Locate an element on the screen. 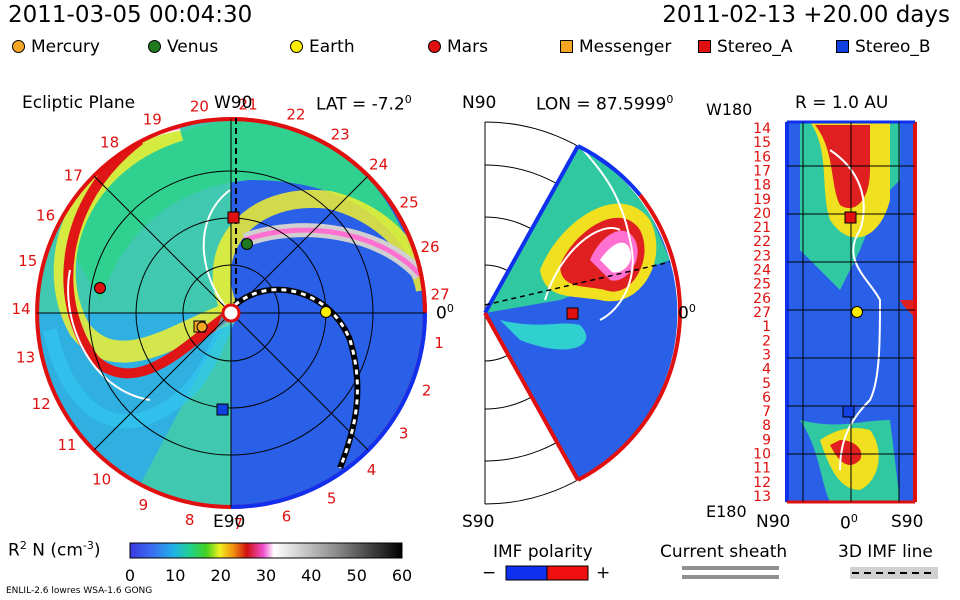 The height and width of the screenshot is (600, 960). radial-rotation-label: 20 is located at coordinates (762, 214).